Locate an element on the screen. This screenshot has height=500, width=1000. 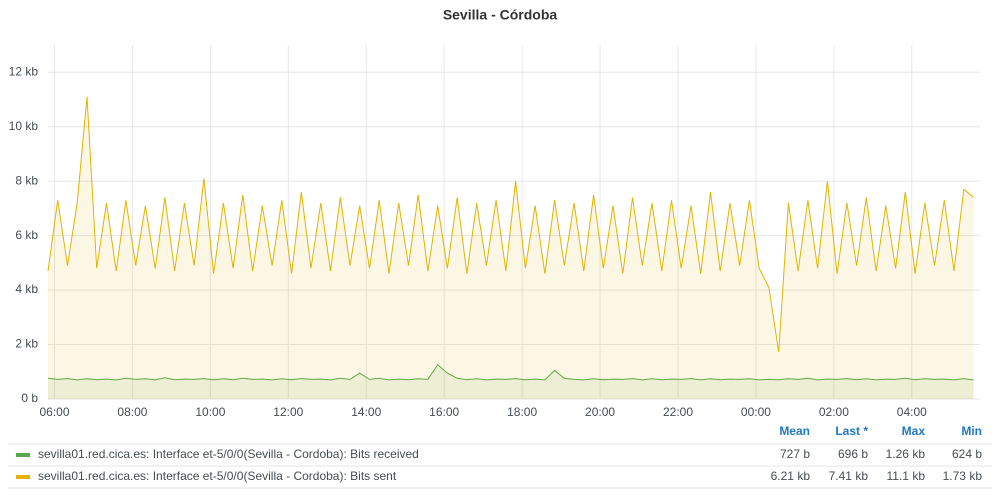
x-tick-label: 12:00 is located at coordinates (288, 412).